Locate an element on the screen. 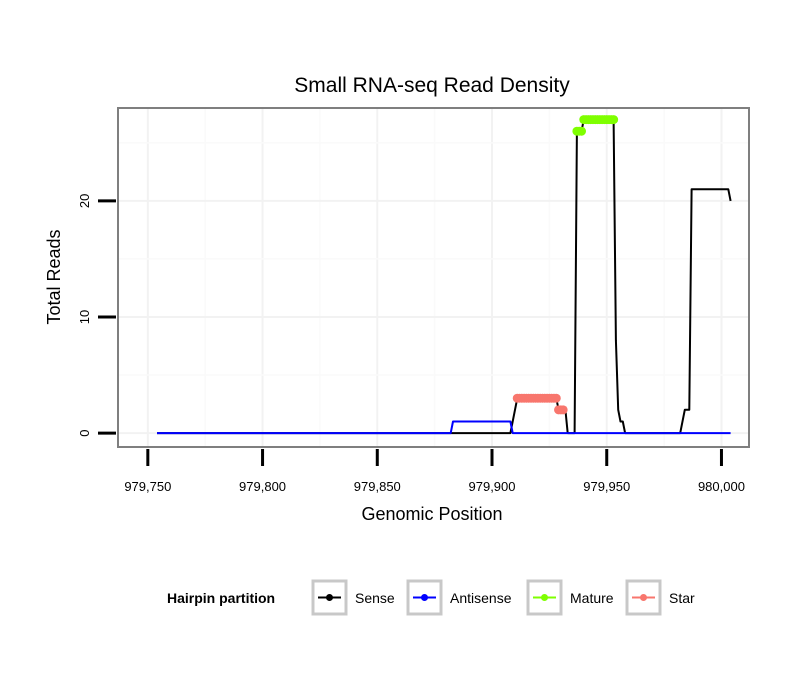 This screenshot has height=690, width=810. legend-item-antisense: Antisense is located at coordinates (459, 597).